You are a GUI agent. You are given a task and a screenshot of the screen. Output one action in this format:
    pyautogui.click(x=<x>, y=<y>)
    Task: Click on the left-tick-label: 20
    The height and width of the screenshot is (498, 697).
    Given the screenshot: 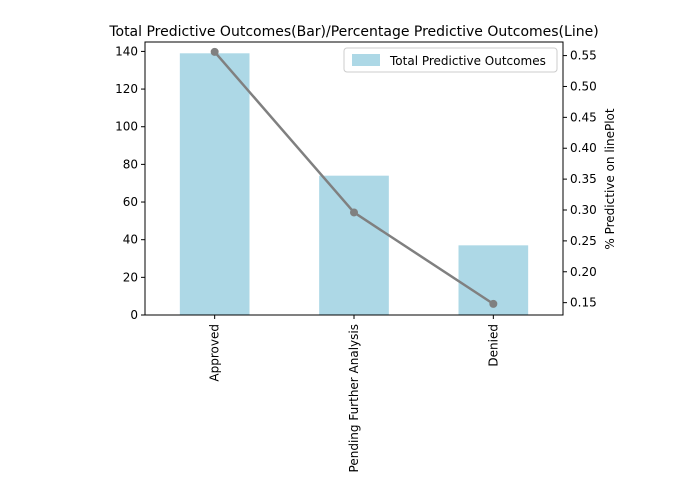 What is the action you would take?
    pyautogui.click(x=130, y=277)
    